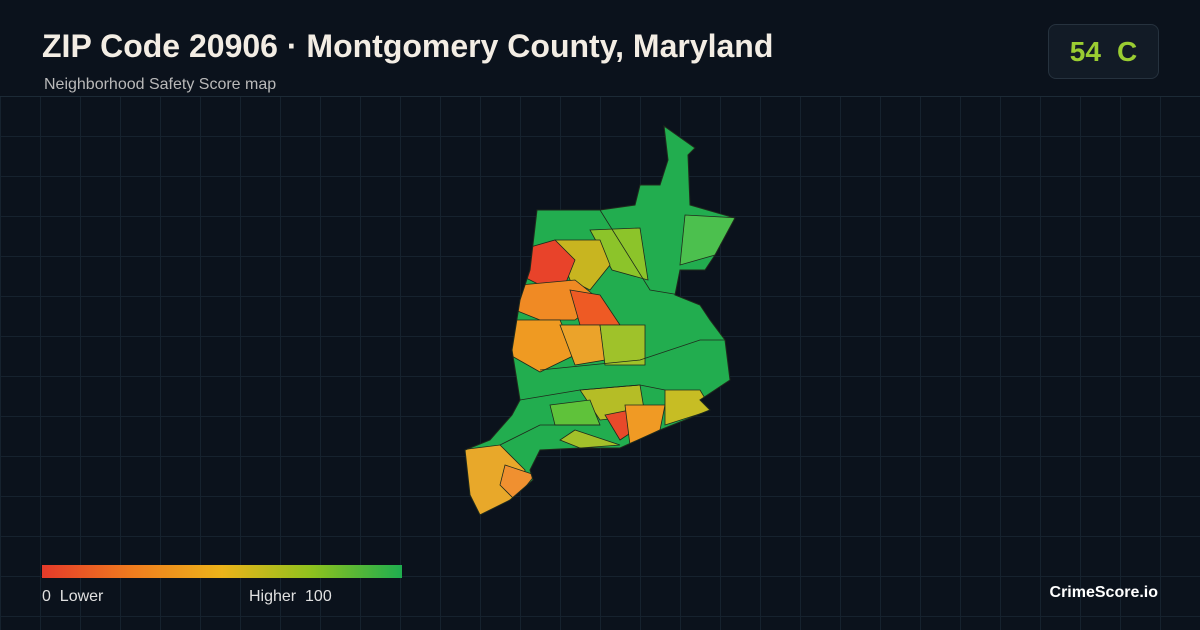  What do you see at coordinates (600, 362) in the screenshot?
I see `neighborhoods` at bounding box center [600, 362].